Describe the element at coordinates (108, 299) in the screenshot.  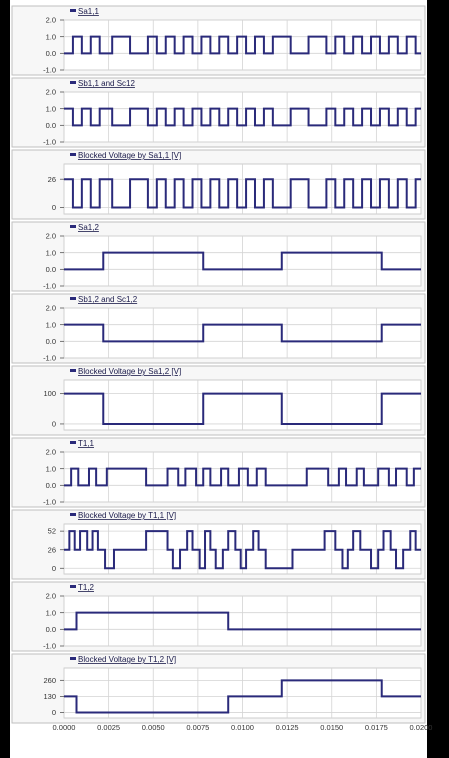
I see `legend-label: Sb1,2 and Sc1,2` at that location.